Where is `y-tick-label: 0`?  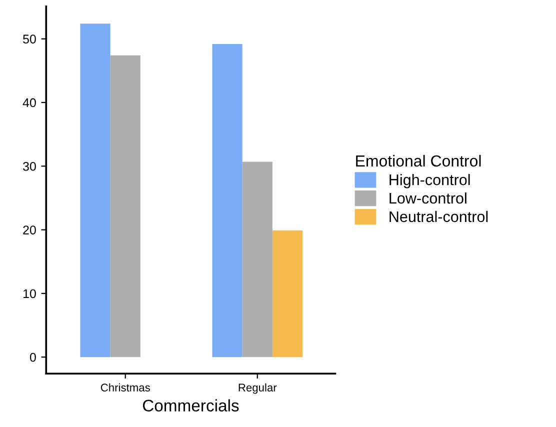 y-tick-label: 0 is located at coordinates (33, 357).